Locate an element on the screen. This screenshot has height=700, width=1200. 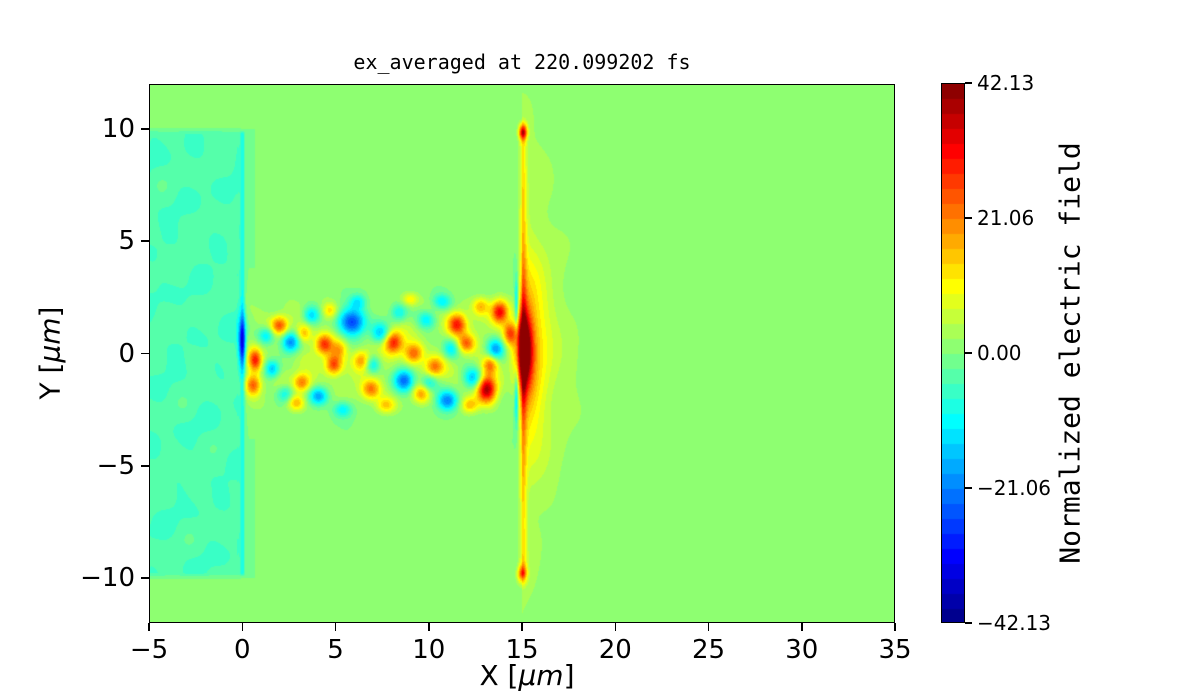
y-tick-label: −10 is located at coordinates (107, 578).